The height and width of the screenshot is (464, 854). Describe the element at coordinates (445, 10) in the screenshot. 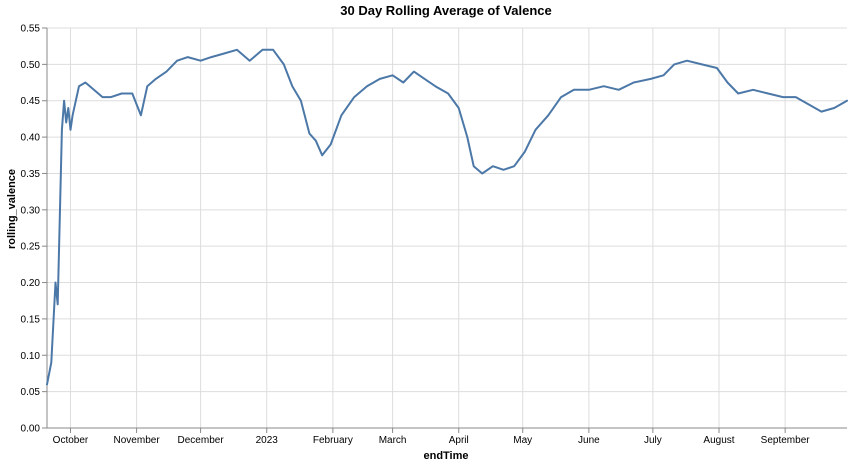

I see `chart-title: 30 Day Rolling Average of Valence` at that location.